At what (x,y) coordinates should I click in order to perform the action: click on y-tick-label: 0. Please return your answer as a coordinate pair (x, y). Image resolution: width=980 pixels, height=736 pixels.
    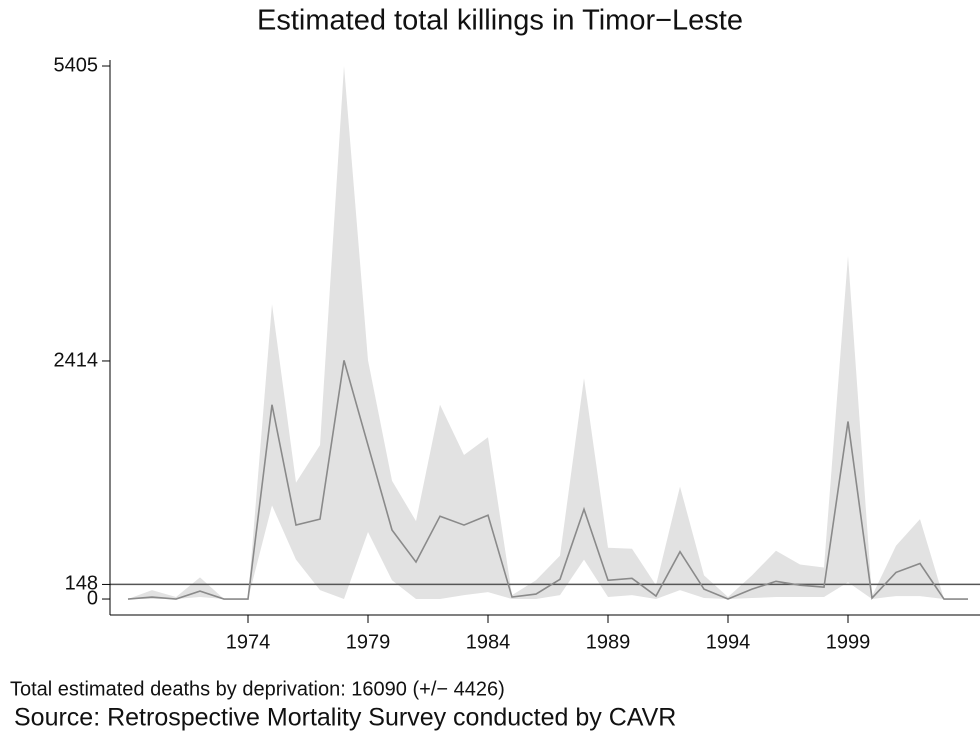
    Looking at the image, I should click on (92, 598).